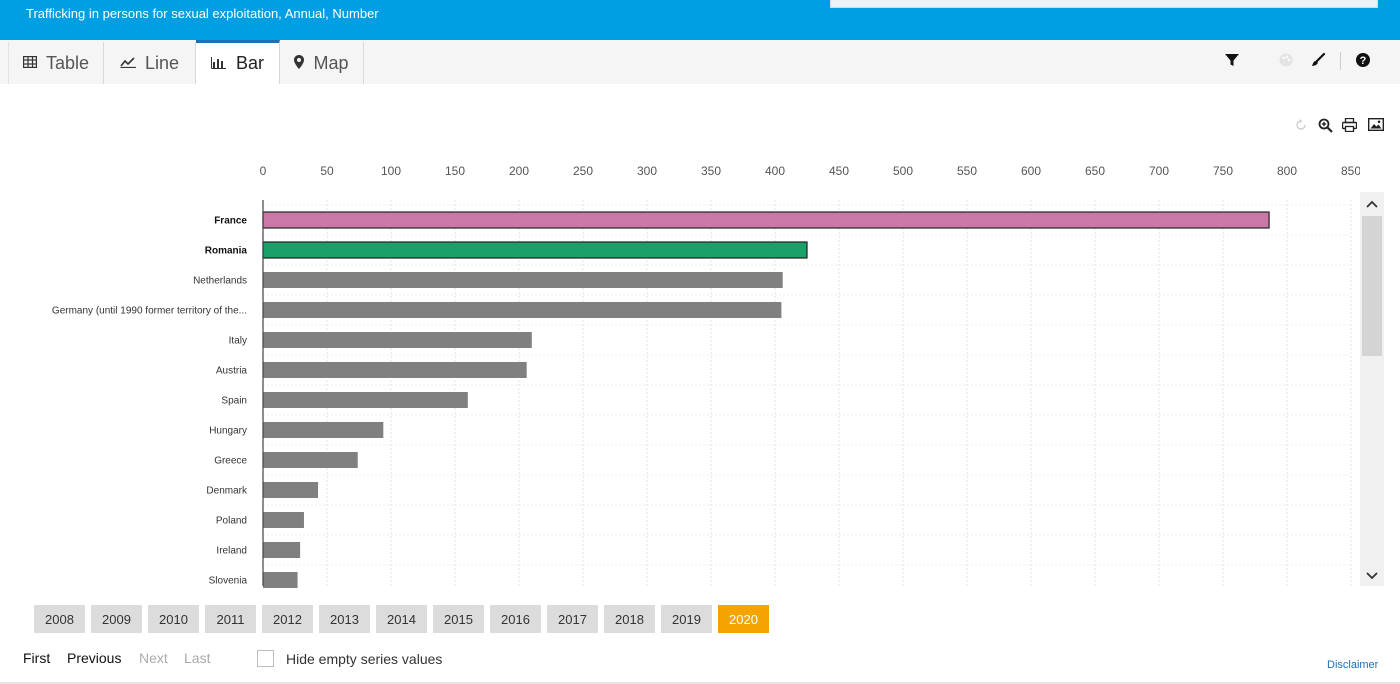  Describe the element at coordinates (766, 220) in the screenshot. I see `bar-france` at that location.